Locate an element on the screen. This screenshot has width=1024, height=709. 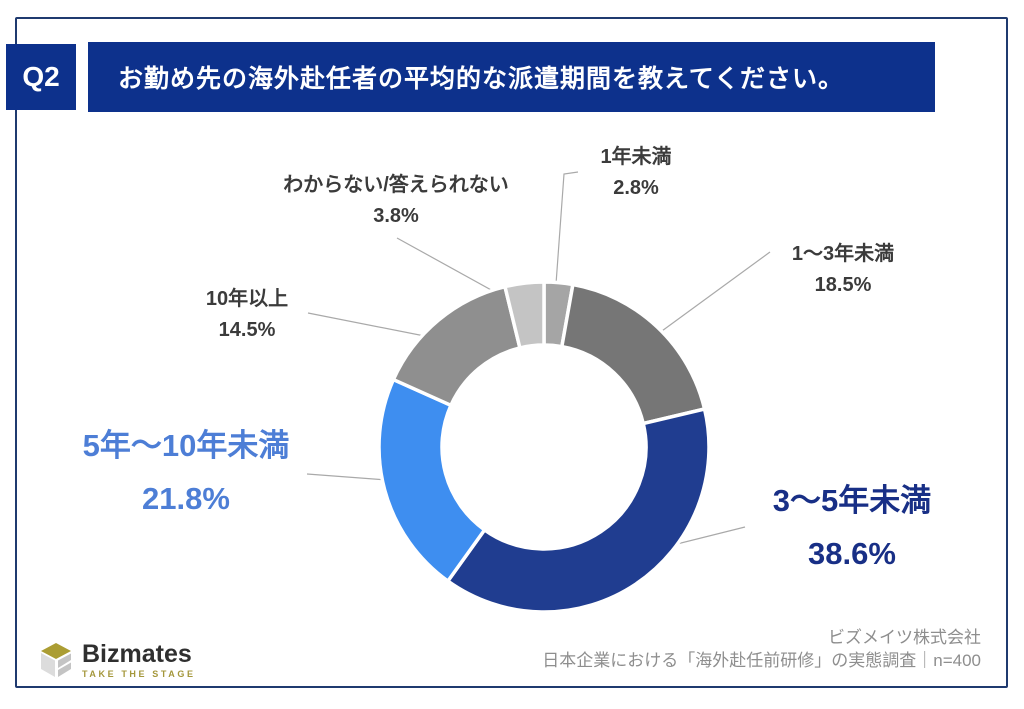
segment-label-3-5yr: 3〜5年未満 38.6% is located at coordinates (852, 527).